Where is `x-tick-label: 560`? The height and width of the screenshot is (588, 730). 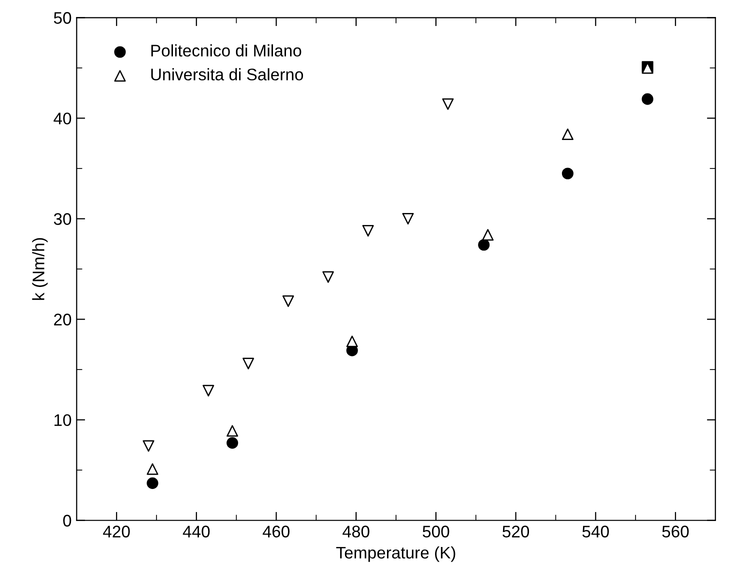
x-tick-label: 560 is located at coordinates (675, 532).